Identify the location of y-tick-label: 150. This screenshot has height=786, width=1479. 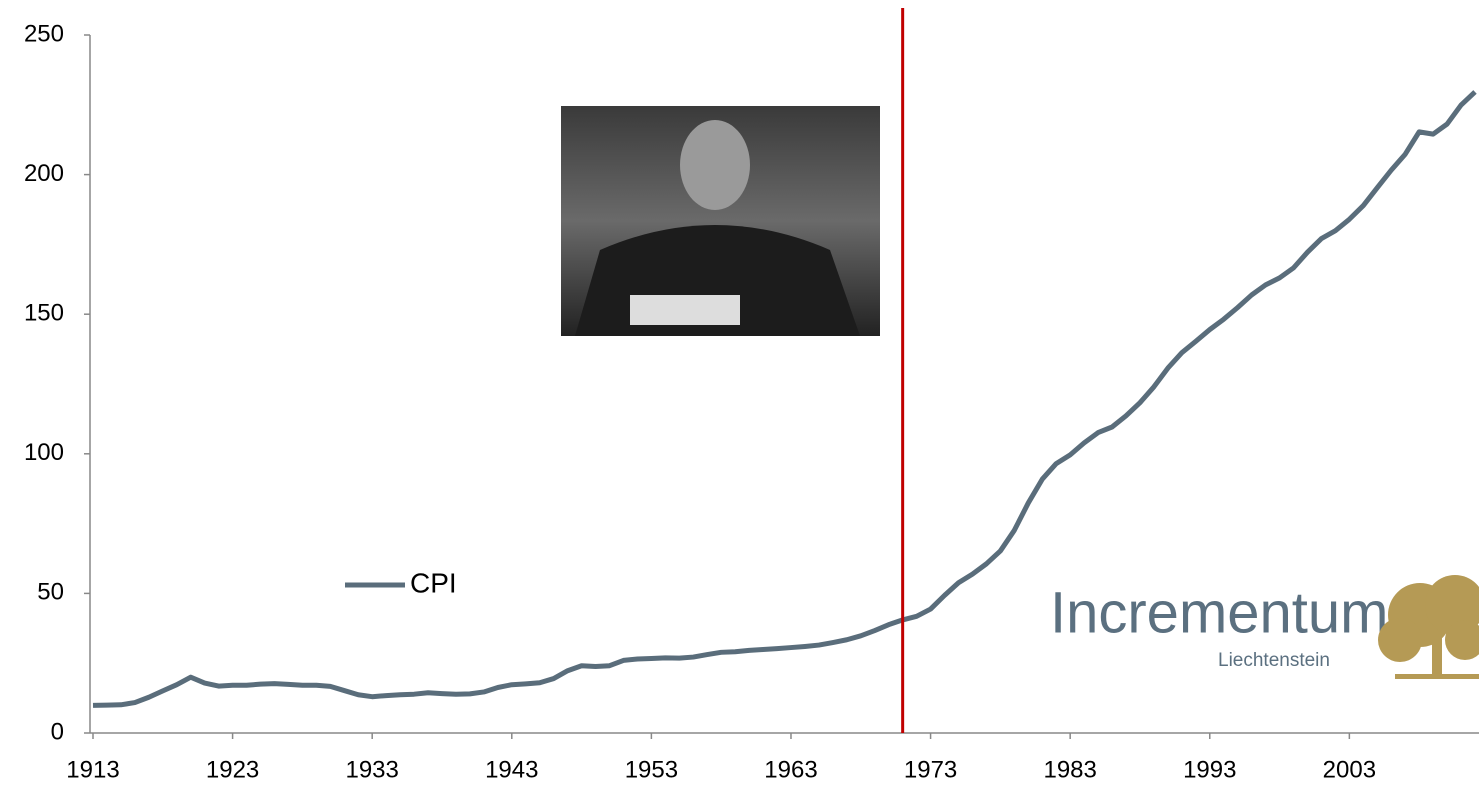
(44, 313).